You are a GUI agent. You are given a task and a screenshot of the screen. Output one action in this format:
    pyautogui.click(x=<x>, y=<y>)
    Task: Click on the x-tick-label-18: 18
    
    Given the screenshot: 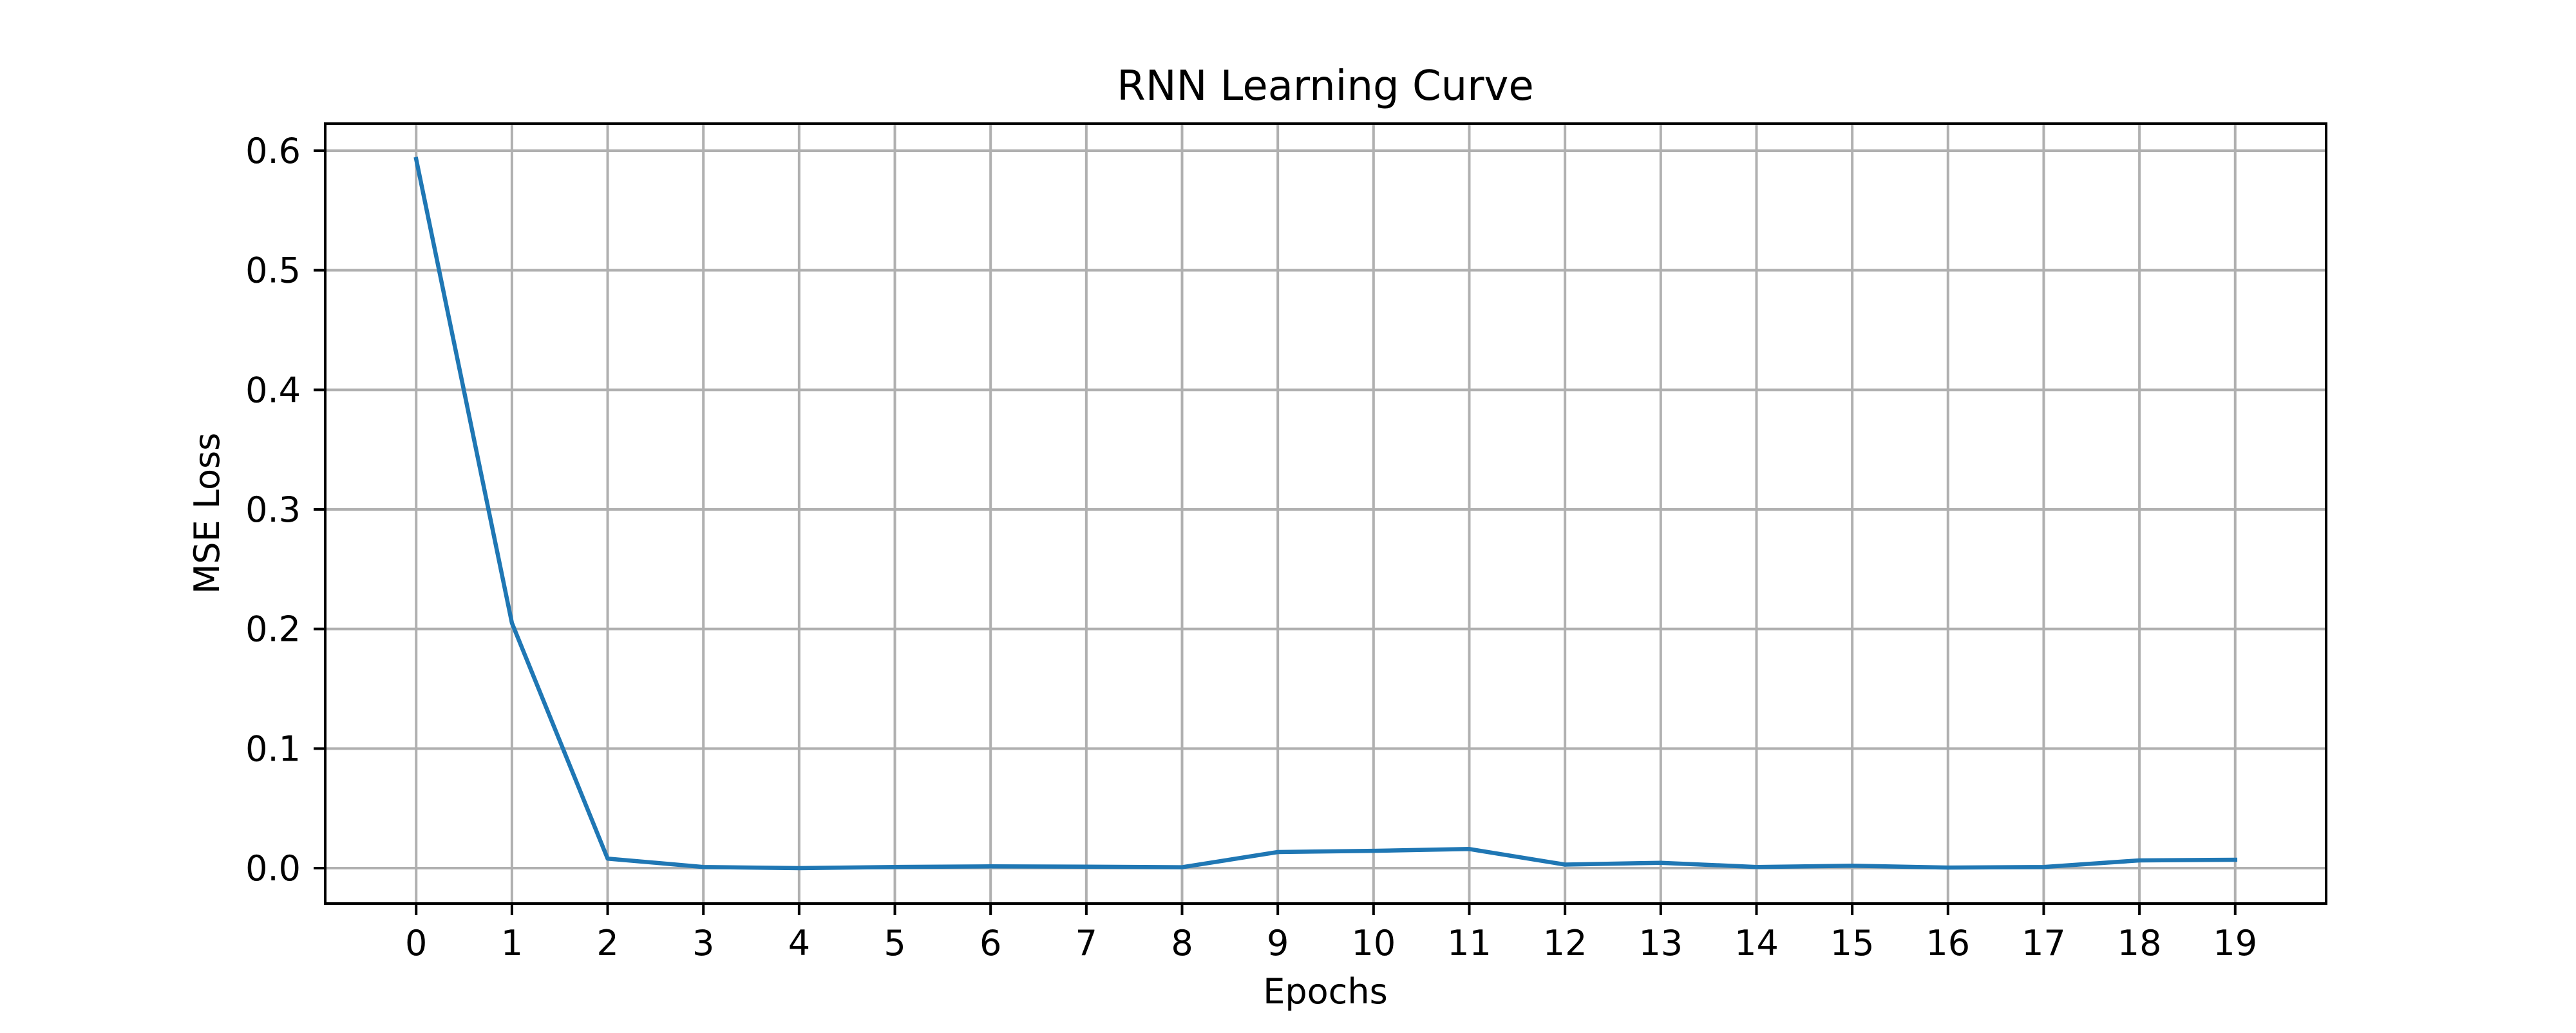 What is the action you would take?
    pyautogui.click(x=2139, y=943)
    